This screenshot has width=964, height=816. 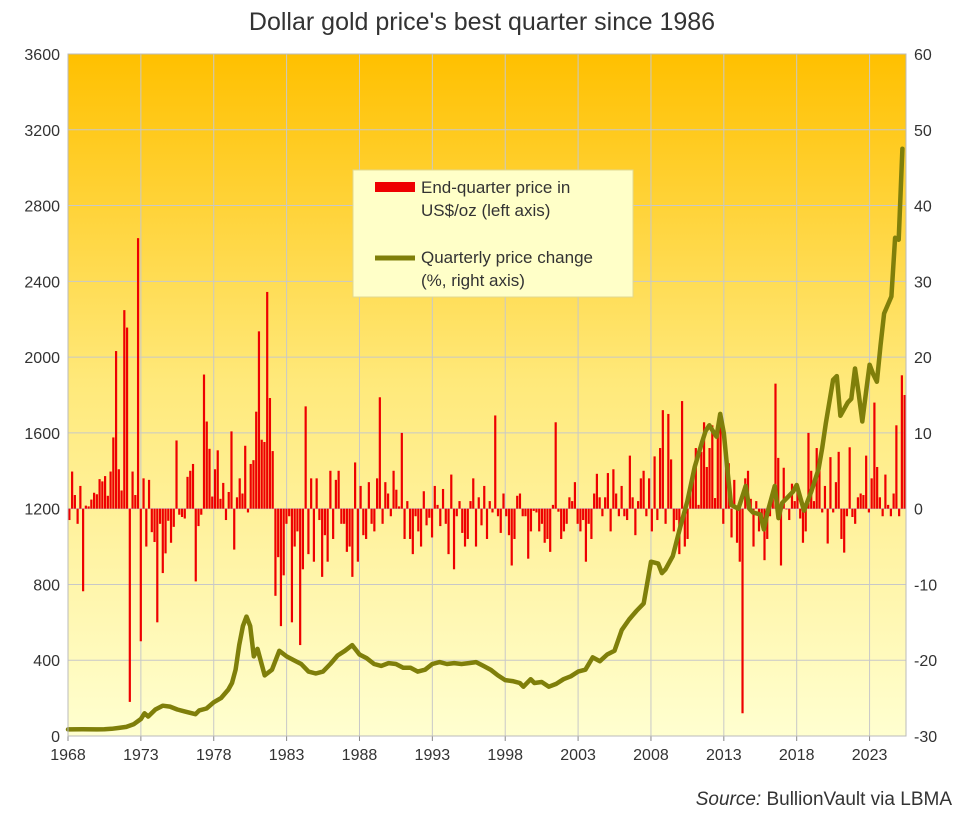 What do you see at coordinates (141, 755) in the screenshot?
I see `x-tick-label: 1973` at bounding box center [141, 755].